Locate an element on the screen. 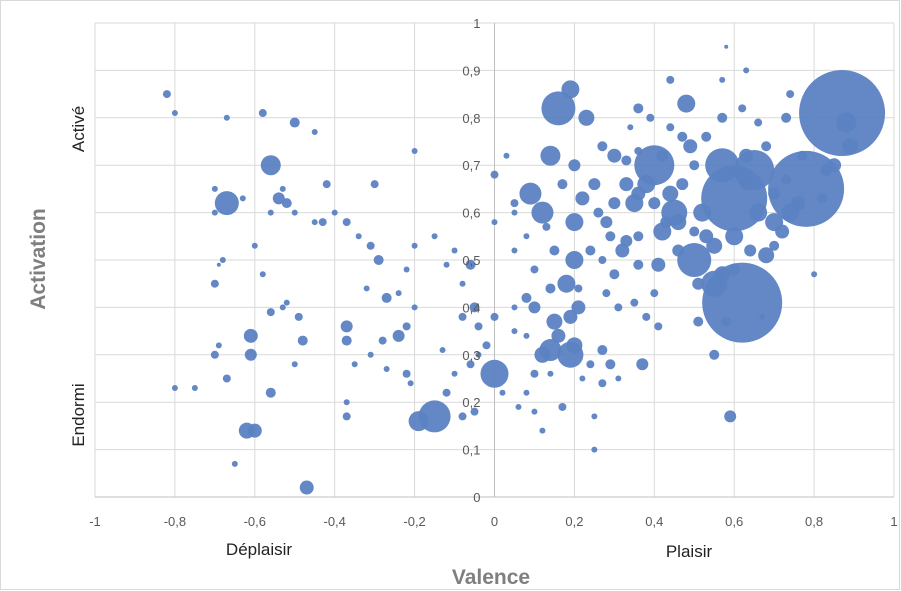 The image size is (901, 591). x-tick-label: -1 is located at coordinates (95, 521).